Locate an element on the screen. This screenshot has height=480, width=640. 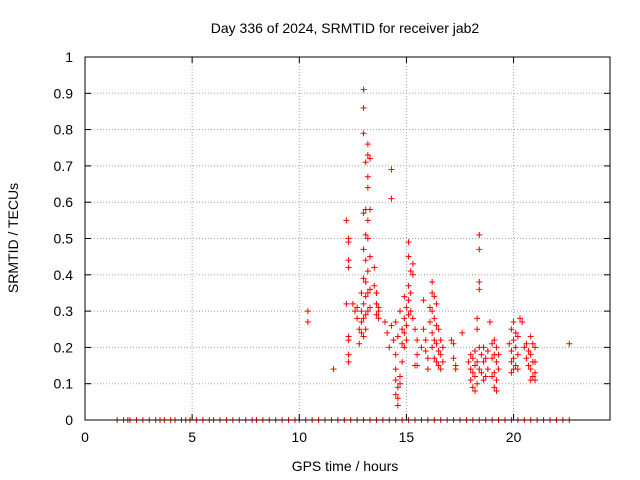
y-axis-label: SRMTID / TECUs is located at coordinates (13, 238).